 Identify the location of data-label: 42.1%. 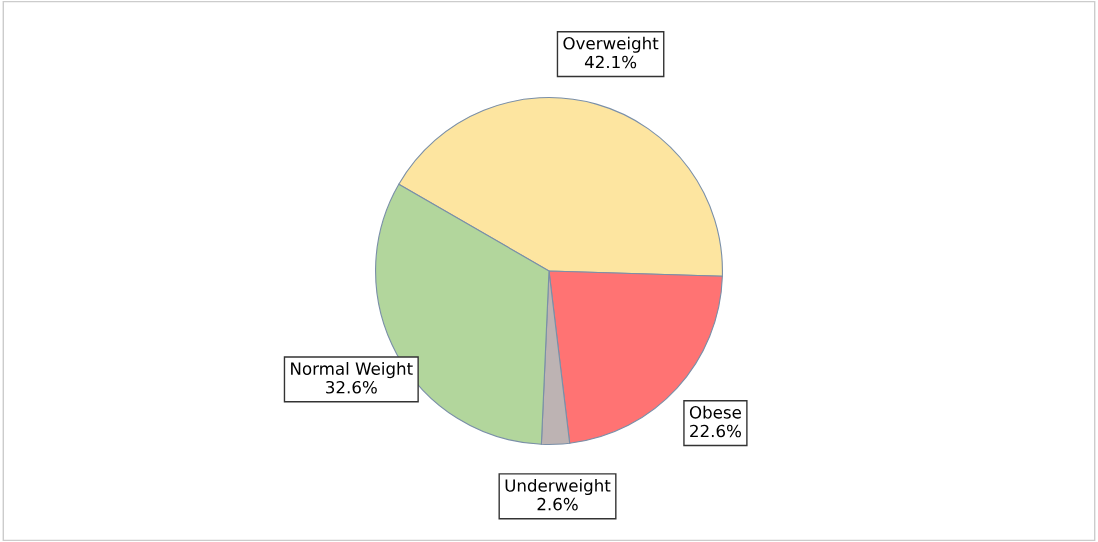
(610, 62).